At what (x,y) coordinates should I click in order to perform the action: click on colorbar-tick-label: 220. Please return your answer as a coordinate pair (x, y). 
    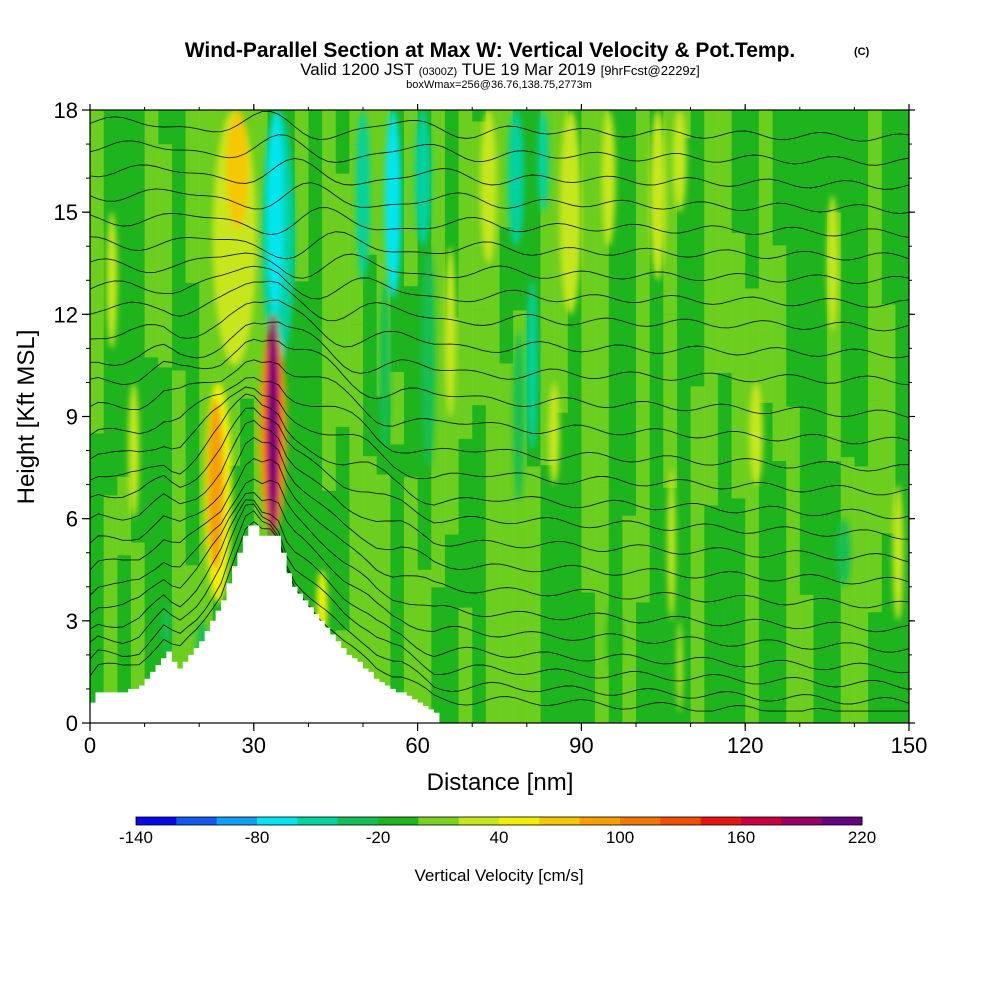
    Looking at the image, I should click on (862, 837).